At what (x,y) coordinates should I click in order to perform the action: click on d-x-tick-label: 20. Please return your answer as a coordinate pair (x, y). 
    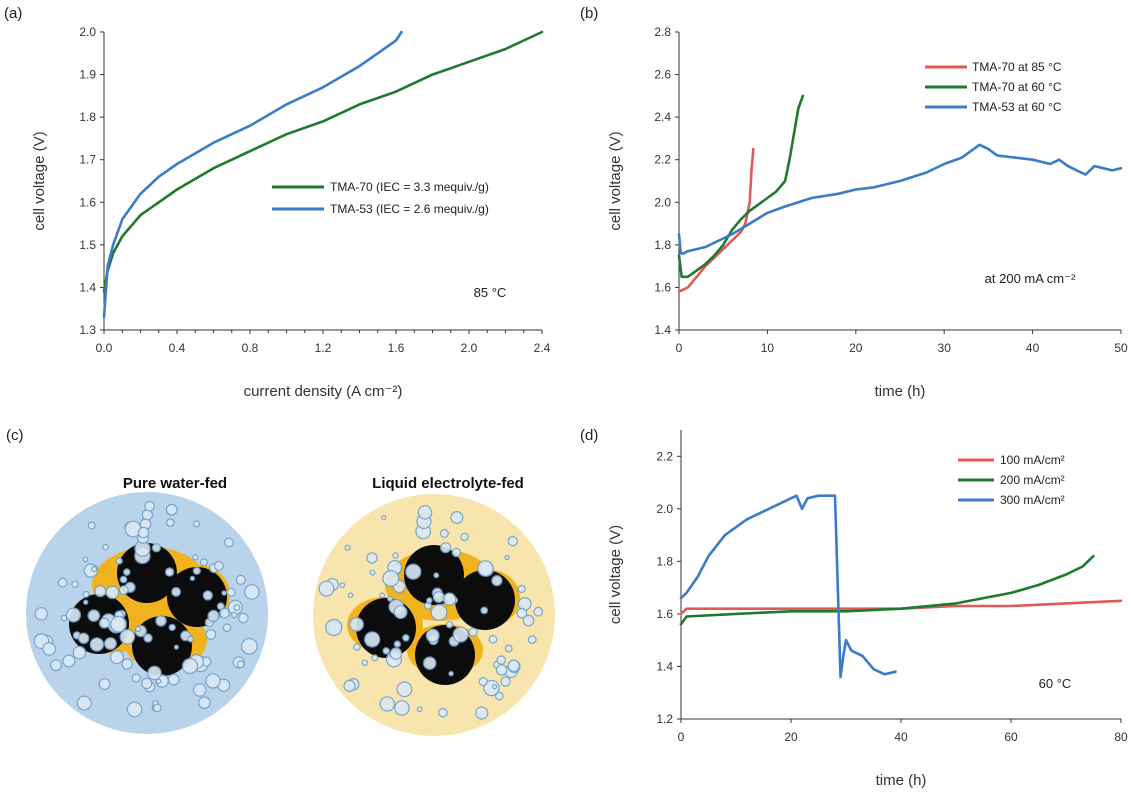
    Looking at the image, I should click on (791, 737).